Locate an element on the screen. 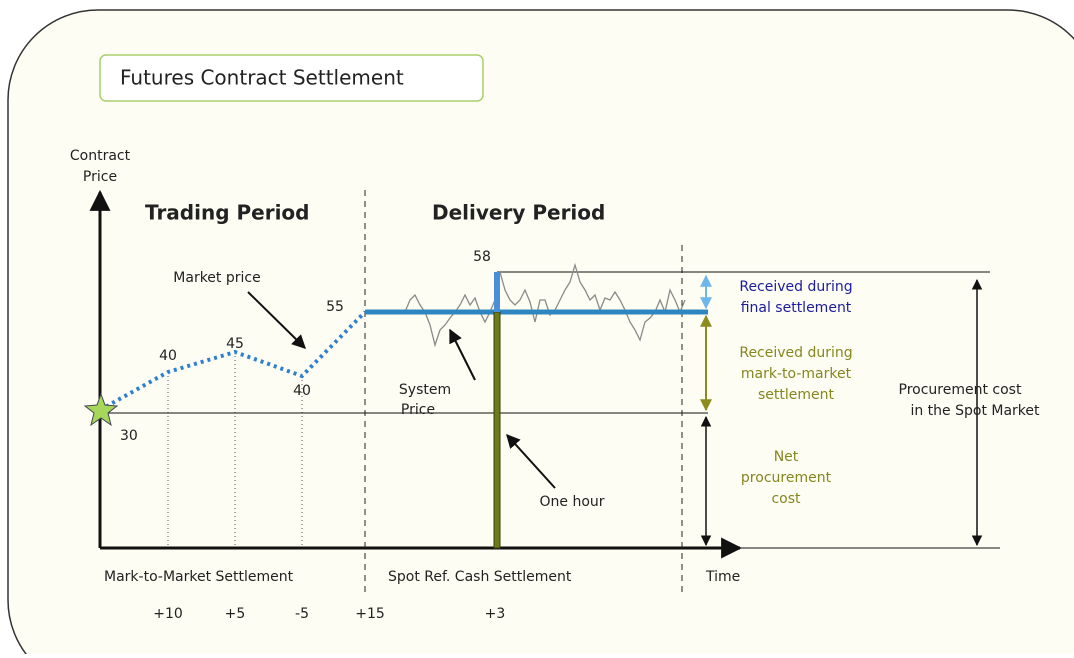  period-label: Delivery Period is located at coordinates (518, 213).